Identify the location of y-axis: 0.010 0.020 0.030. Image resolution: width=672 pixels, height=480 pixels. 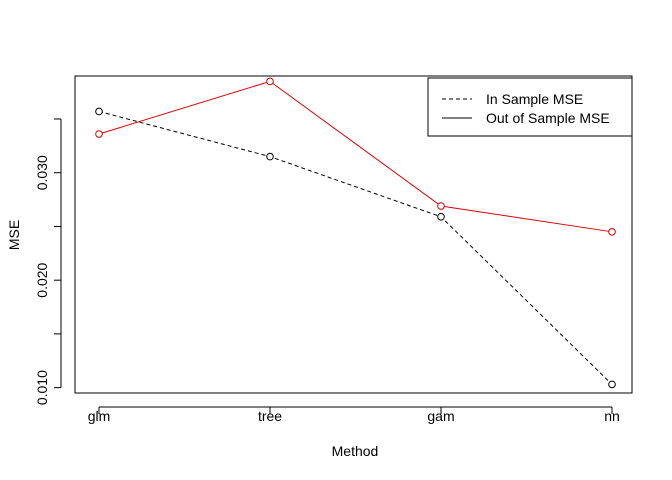
(48, 261).